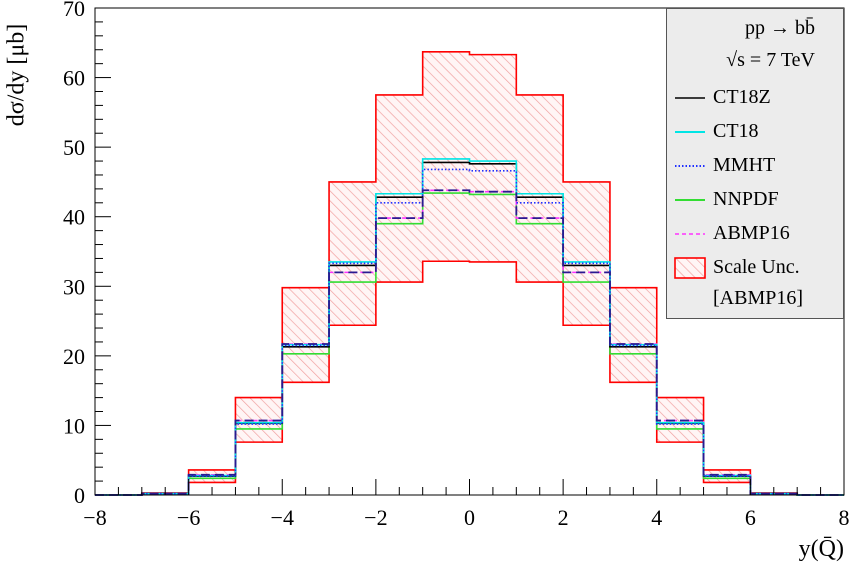  What do you see at coordinates (736, 131) in the screenshot?
I see `legend-label-ct18: CT18` at bounding box center [736, 131].